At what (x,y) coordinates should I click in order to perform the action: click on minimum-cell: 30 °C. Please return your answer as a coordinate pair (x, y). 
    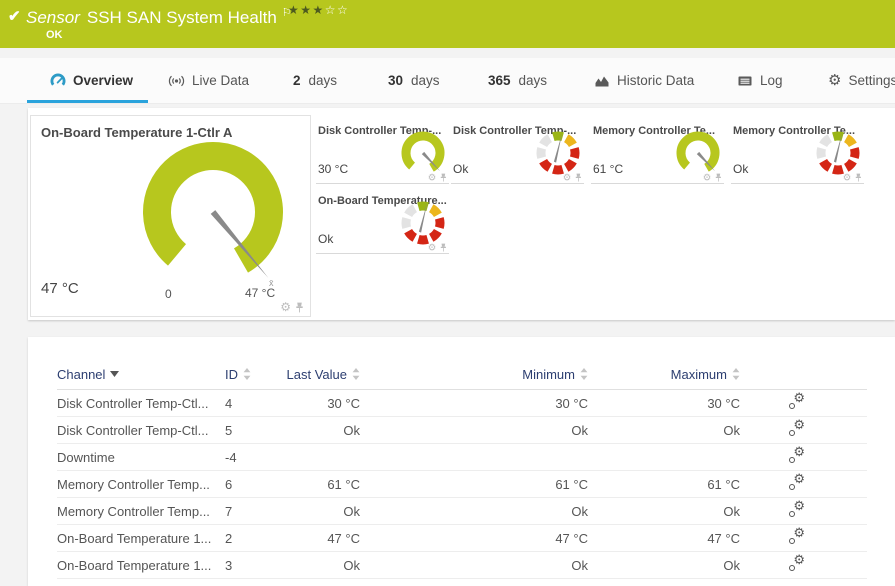
    Looking at the image, I should click on (571, 403).